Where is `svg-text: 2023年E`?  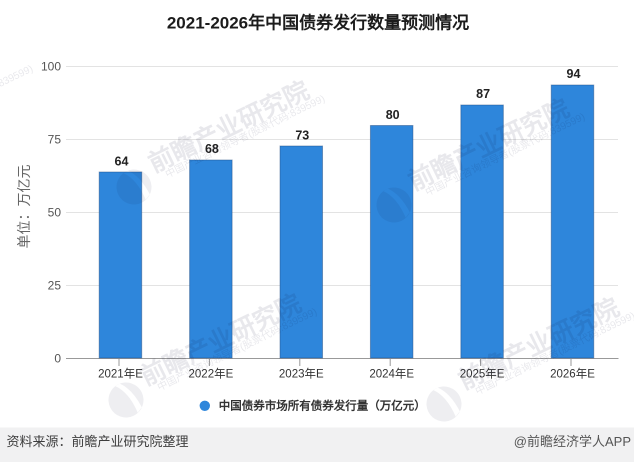 svg-text: 2023年E is located at coordinates (301, 374).